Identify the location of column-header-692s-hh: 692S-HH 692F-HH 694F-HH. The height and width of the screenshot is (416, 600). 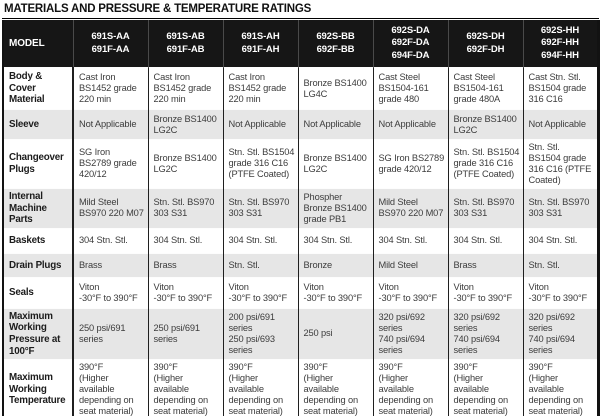
(561, 44).